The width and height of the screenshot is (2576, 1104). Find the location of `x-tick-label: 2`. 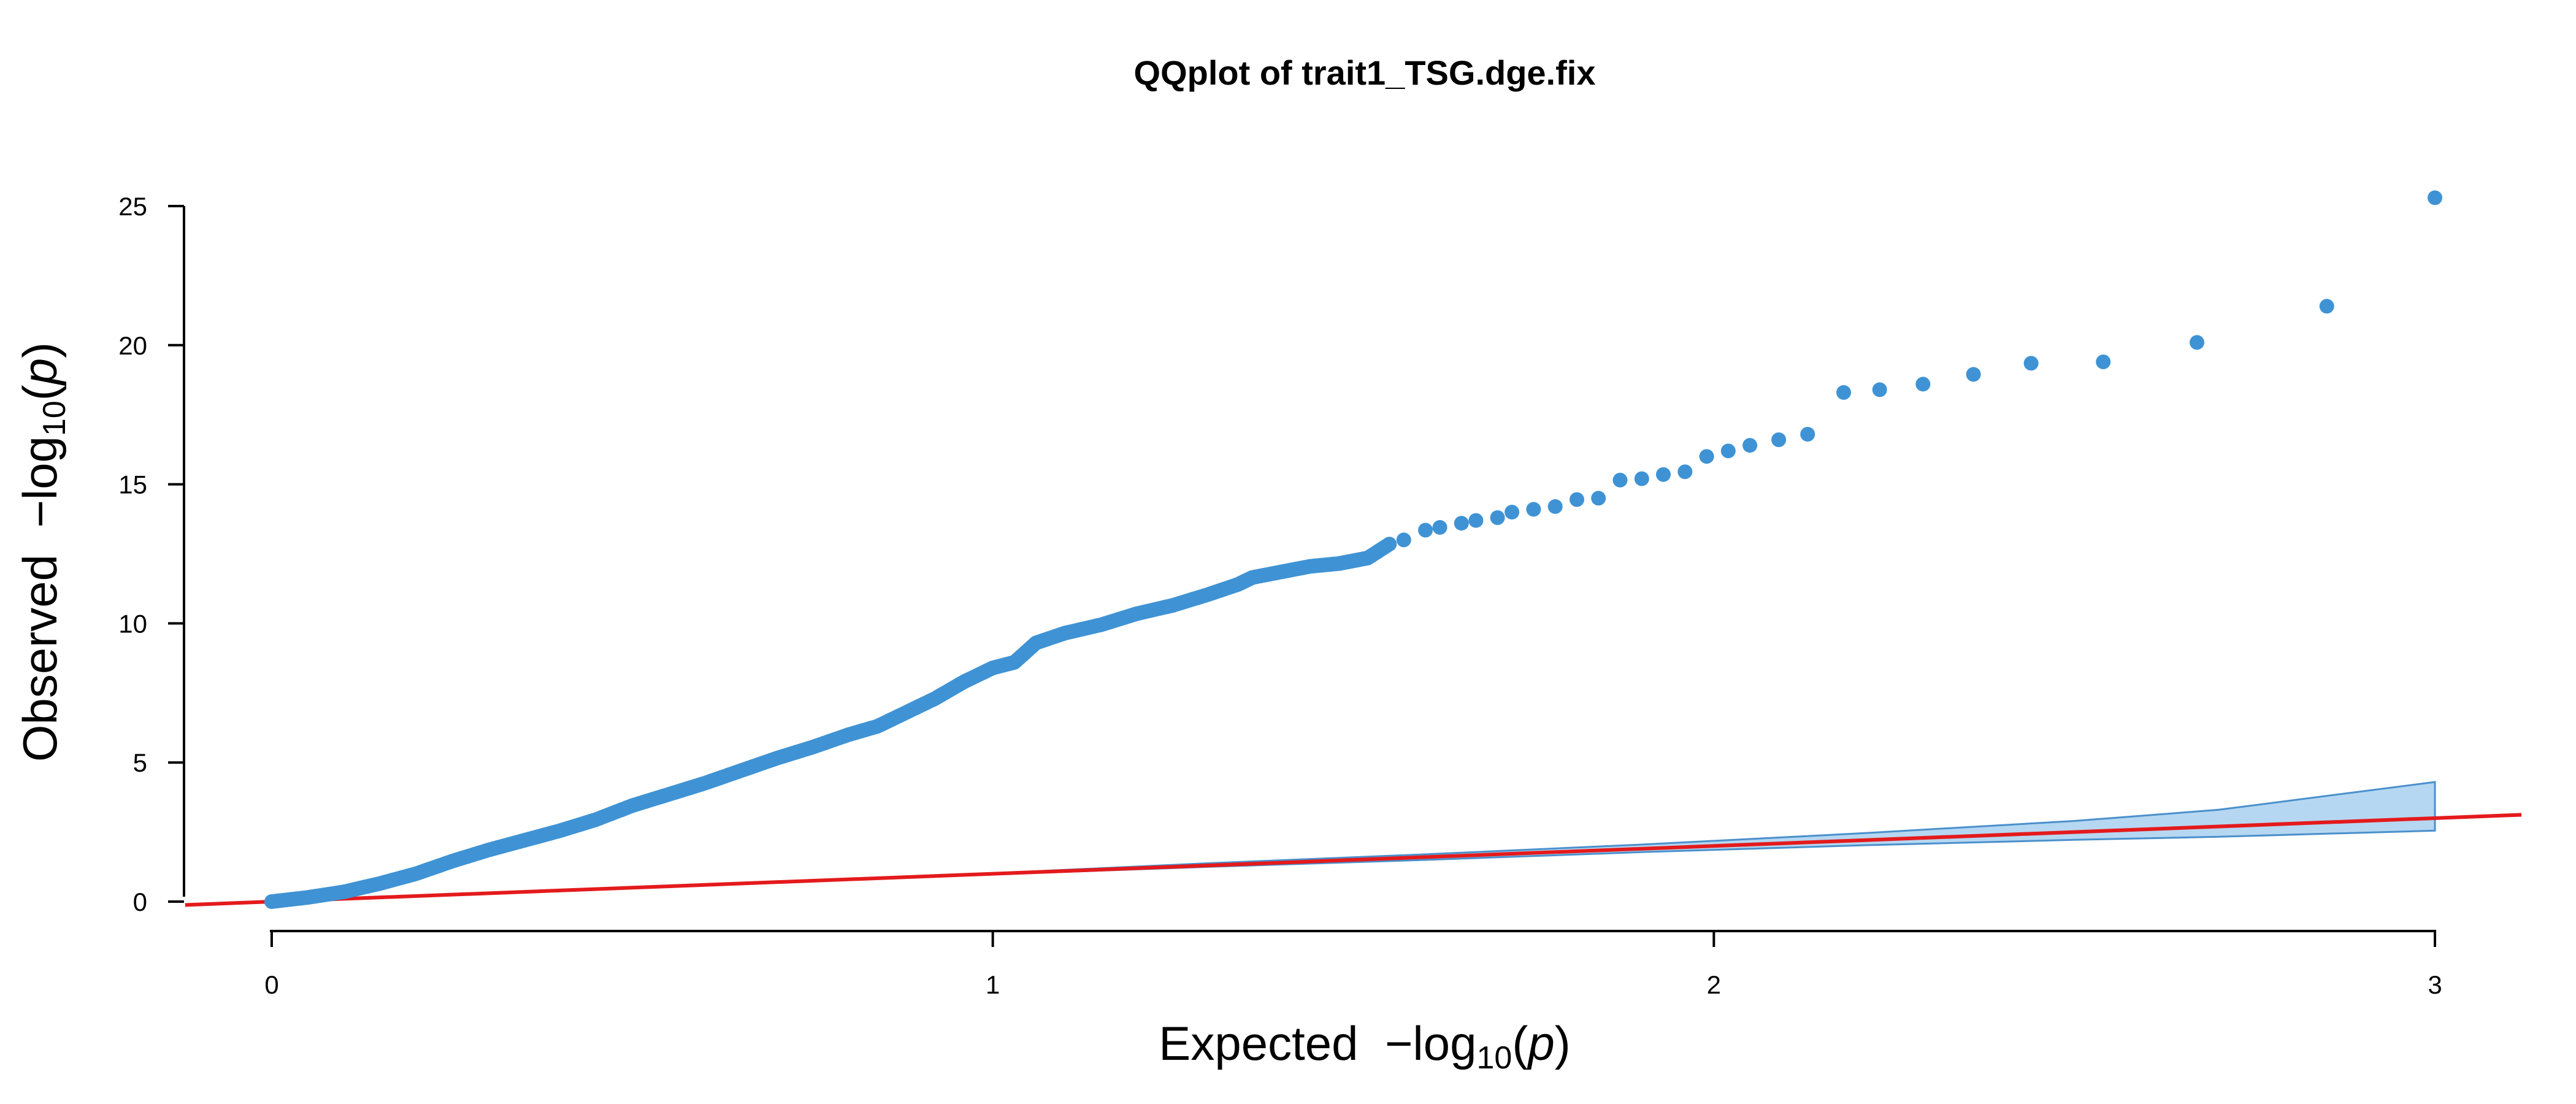

x-tick-label: 2 is located at coordinates (1714, 984).